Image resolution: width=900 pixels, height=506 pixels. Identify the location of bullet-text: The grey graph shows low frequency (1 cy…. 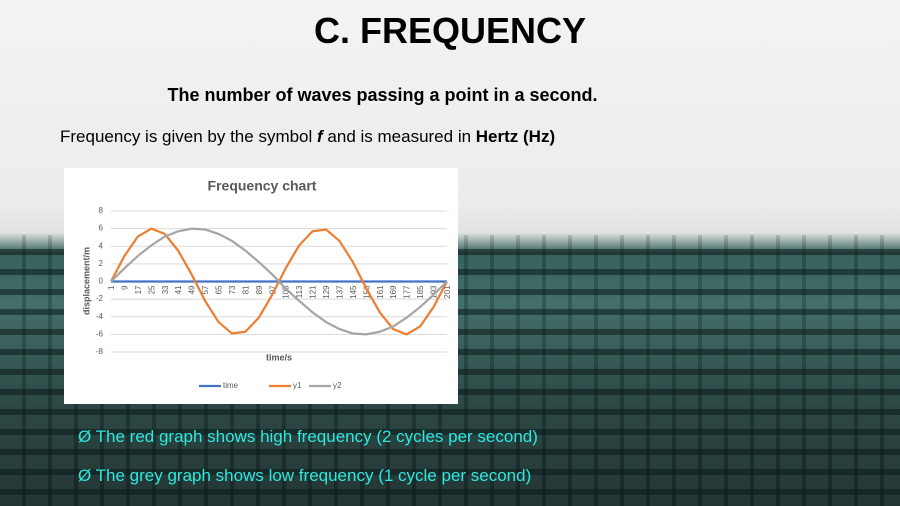
(313, 475).